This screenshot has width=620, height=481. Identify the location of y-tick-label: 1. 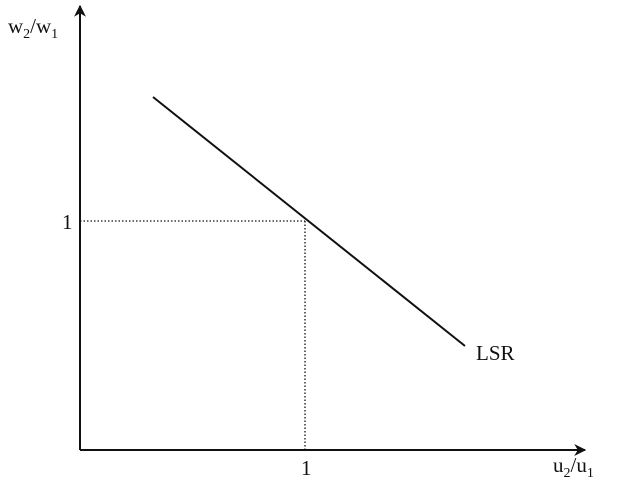
(67, 222).